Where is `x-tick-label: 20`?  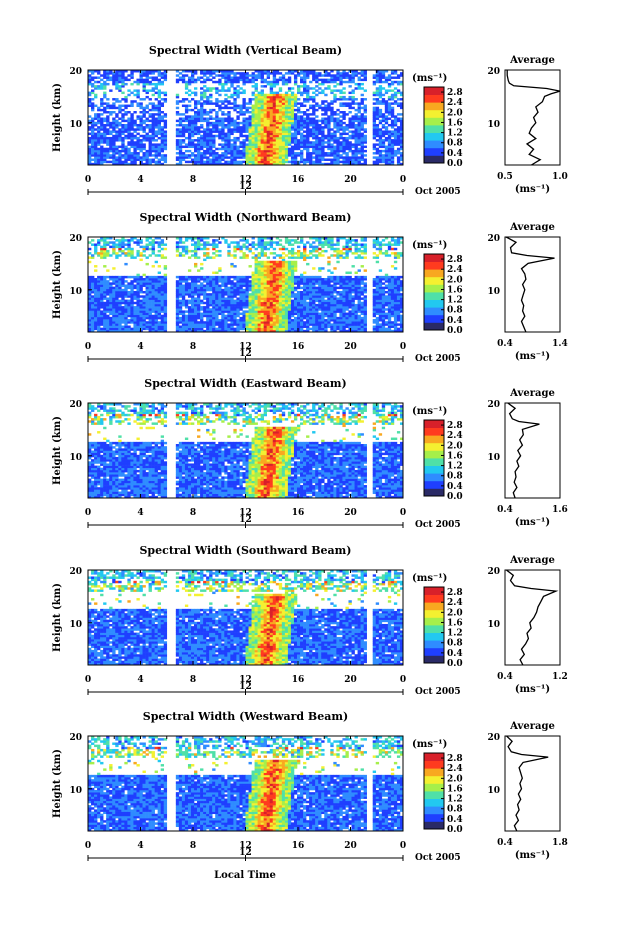 x-tick-label: 20 is located at coordinates (350, 180).